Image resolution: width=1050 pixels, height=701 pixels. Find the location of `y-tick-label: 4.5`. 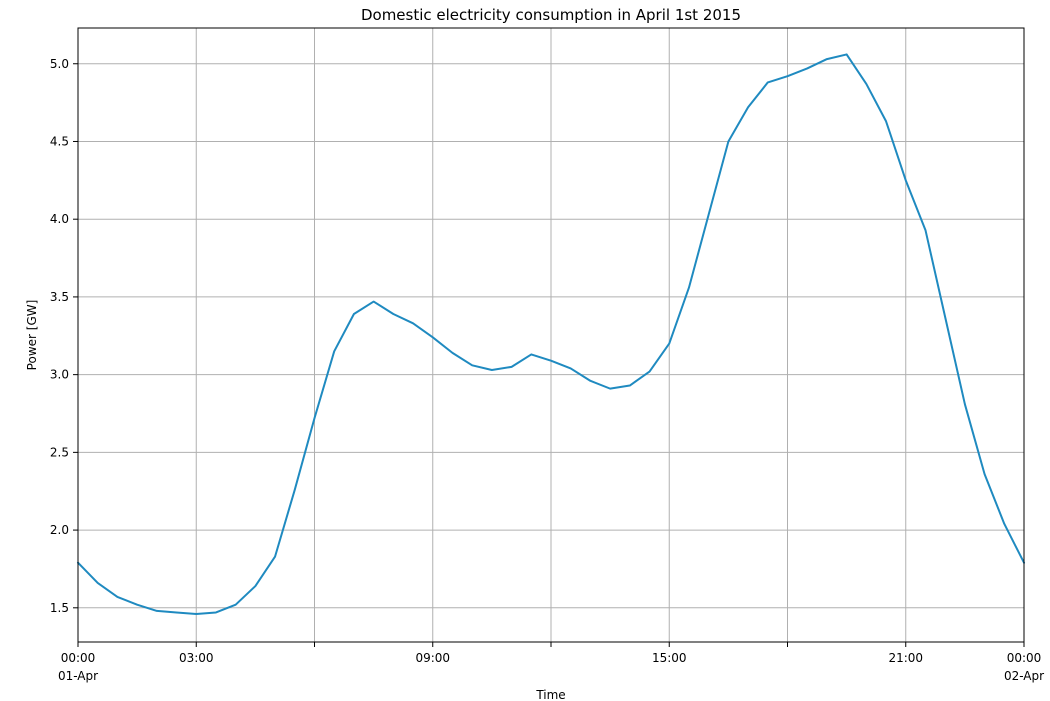

y-tick-label: 4.5 is located at coordinates (59, 141).